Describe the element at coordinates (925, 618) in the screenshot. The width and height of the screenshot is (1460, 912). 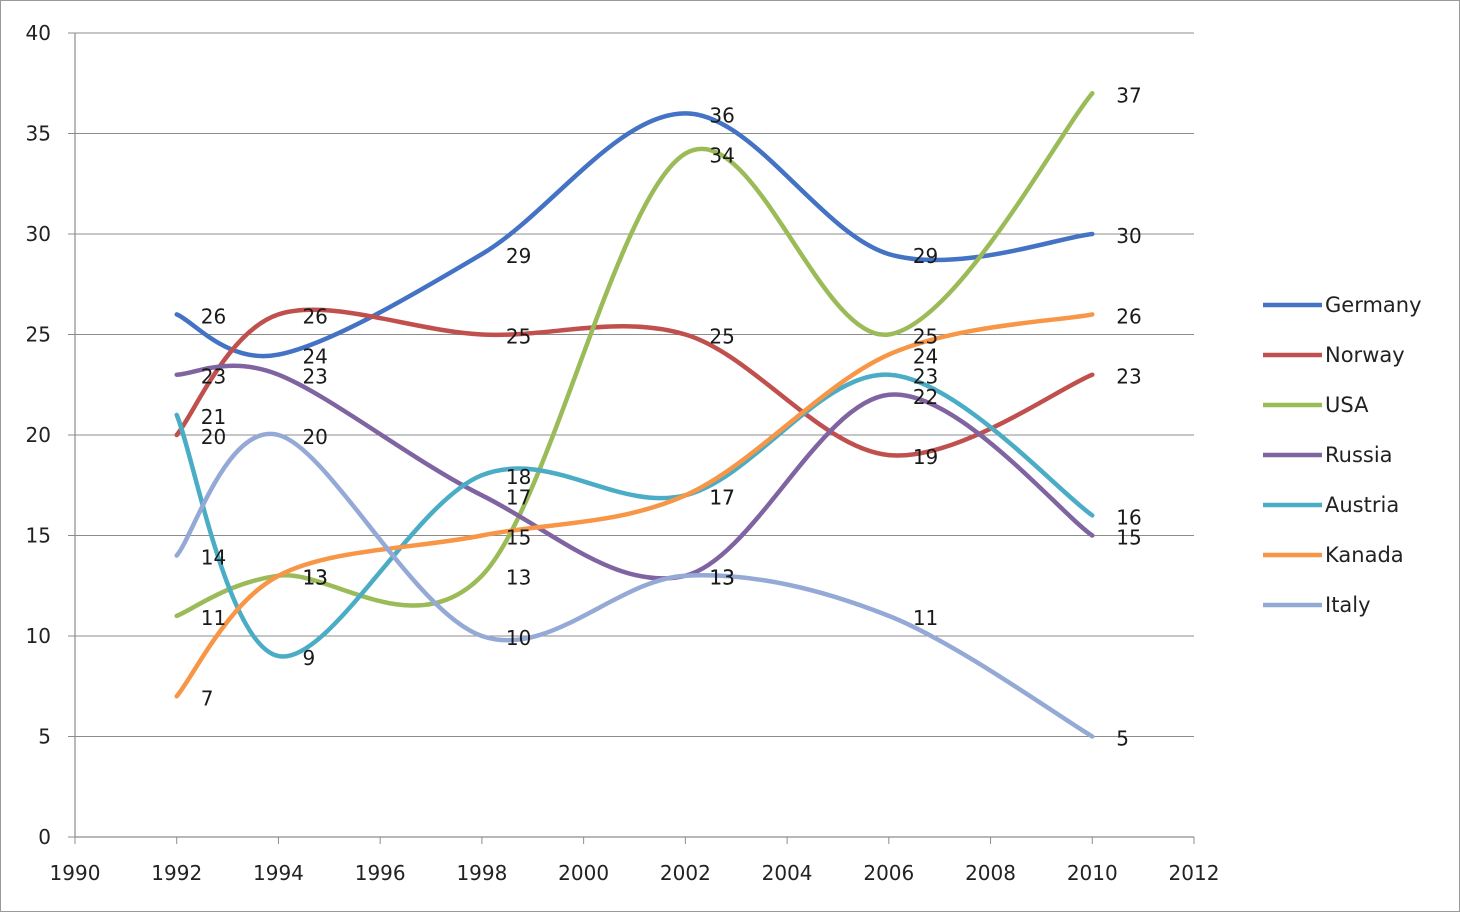
I see `data-label-italy: 11` at that location.